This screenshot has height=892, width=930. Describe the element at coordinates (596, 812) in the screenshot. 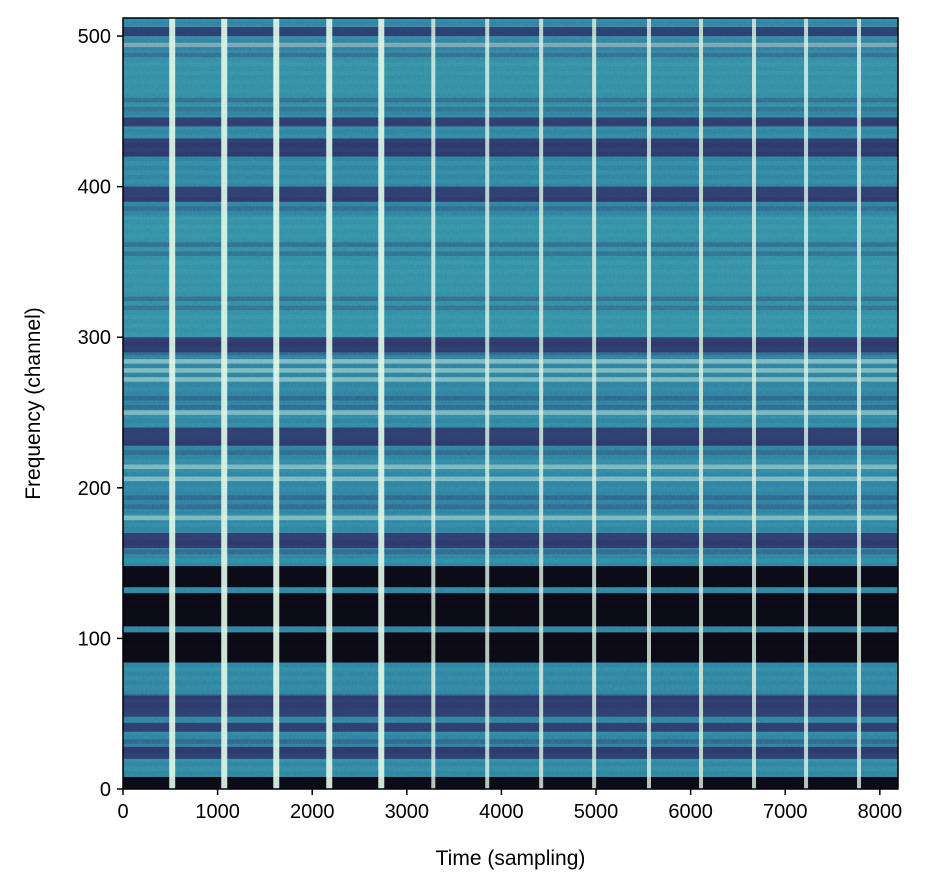

I see `x-tick-label: 5000` at that location.